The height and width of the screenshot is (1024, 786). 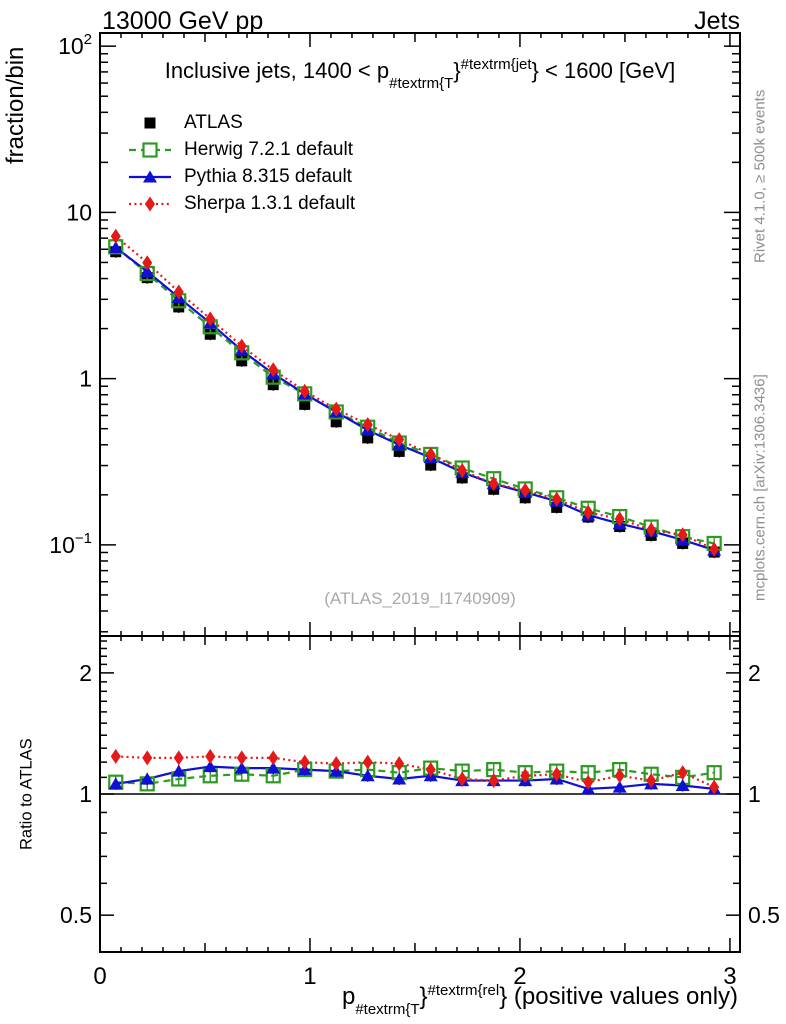 What do you see at coordinates (270, 203) in the screenshot?
I see `legend-label-sherpa: Sherpa 1.3.1 default` at bounding box center [270, 203].